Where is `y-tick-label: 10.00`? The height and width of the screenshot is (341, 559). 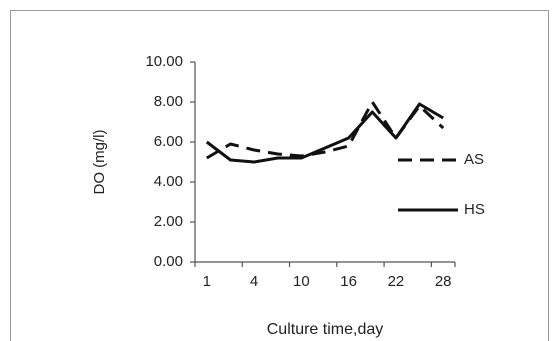 y-tick-label: 10.00 is located at coordinates (164, 61).